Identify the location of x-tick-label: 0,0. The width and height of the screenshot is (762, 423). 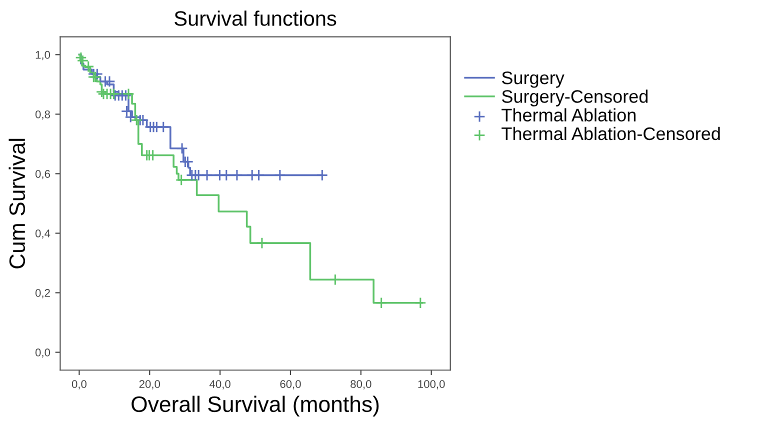
(79, 385).